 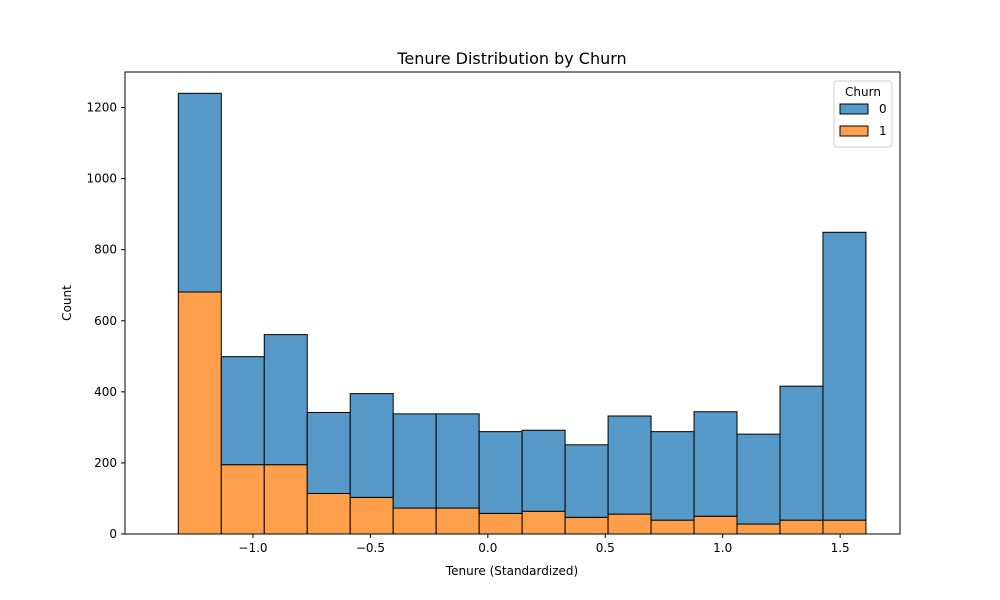 I want to click on y-tick-label: 600, so click(x=105, y=321).